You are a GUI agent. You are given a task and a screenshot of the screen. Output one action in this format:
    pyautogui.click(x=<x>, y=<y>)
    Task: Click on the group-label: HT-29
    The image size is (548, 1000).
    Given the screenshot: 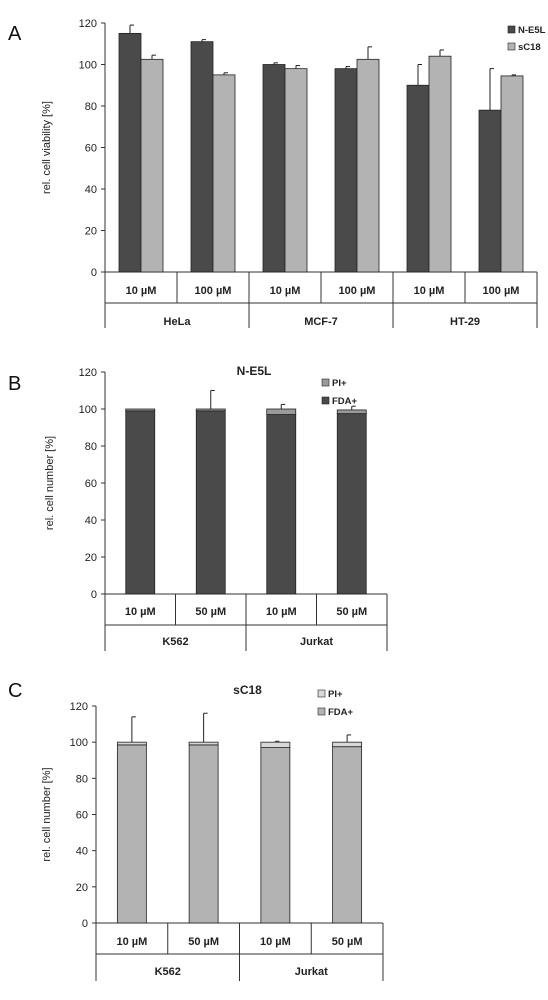 What is the action you would take?
    pyautogui.click(x=465, y=322)
    